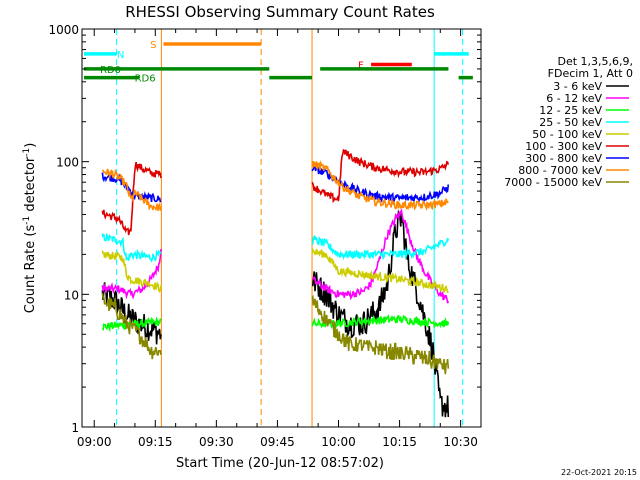 This screenshot has width=640, height=480. What do you see at coordinates (599, 472) in the screenshot?
I see `footer-timestamp: 22-Oct-2021 20:15` at bounding box center [599, 472].